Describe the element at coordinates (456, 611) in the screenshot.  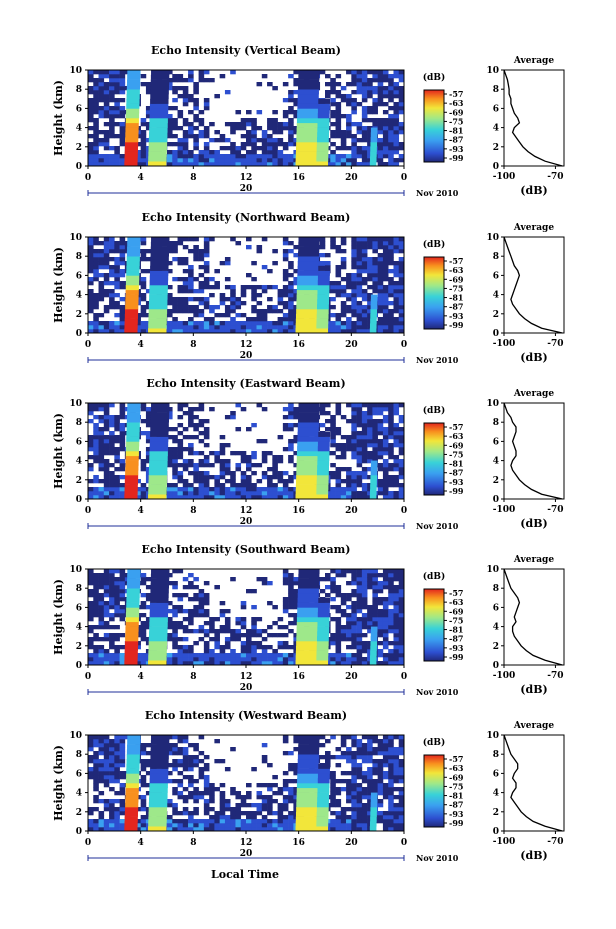
I see `colorbar-tick-label: -69` at that location.